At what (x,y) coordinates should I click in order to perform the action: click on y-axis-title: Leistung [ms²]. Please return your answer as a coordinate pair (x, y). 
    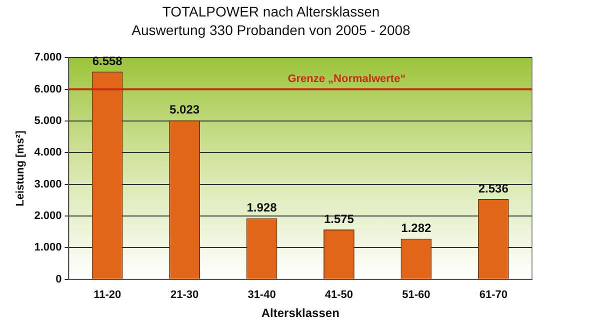
    Looking at the image, I should click on (20, 168).